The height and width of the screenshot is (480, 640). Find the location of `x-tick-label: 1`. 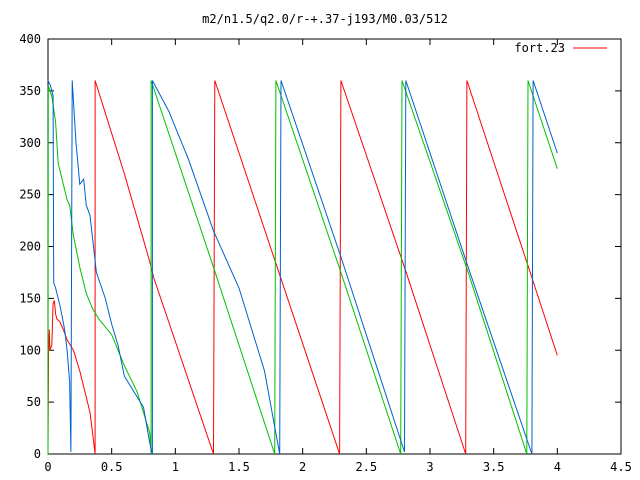

x-tick-label: 1 is located at coordinates (175, 467).